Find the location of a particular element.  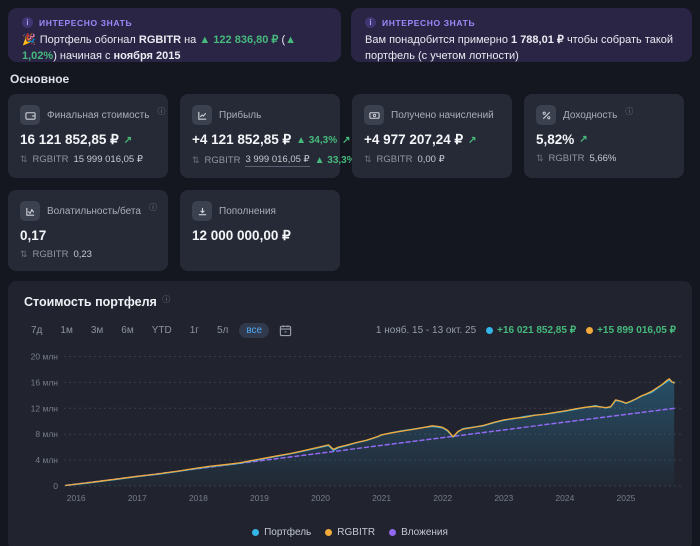

metric-value: +4 121 852,85 ₽ is located at coordinates (242, 139).